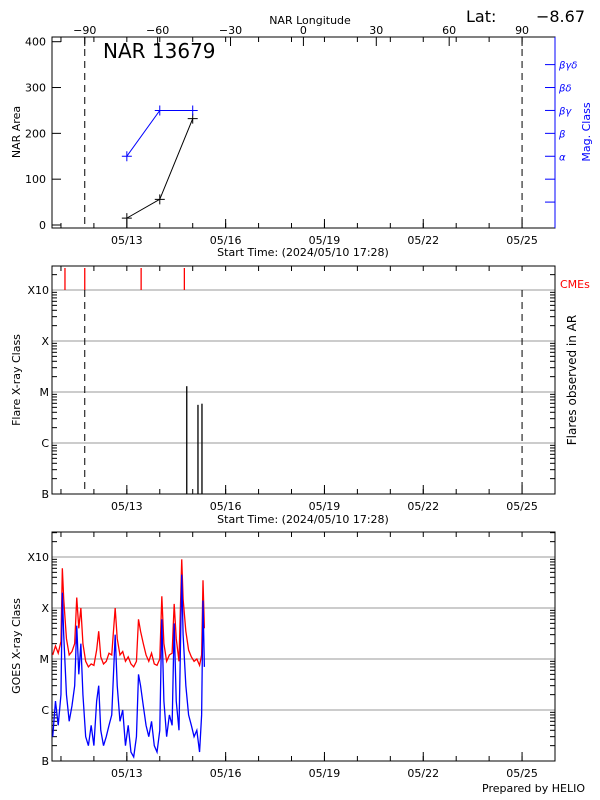  What do you see at coordinates (562, 157) in the screenshot?
I see `y2-tick-label: α` at bounding box center [562, 157].